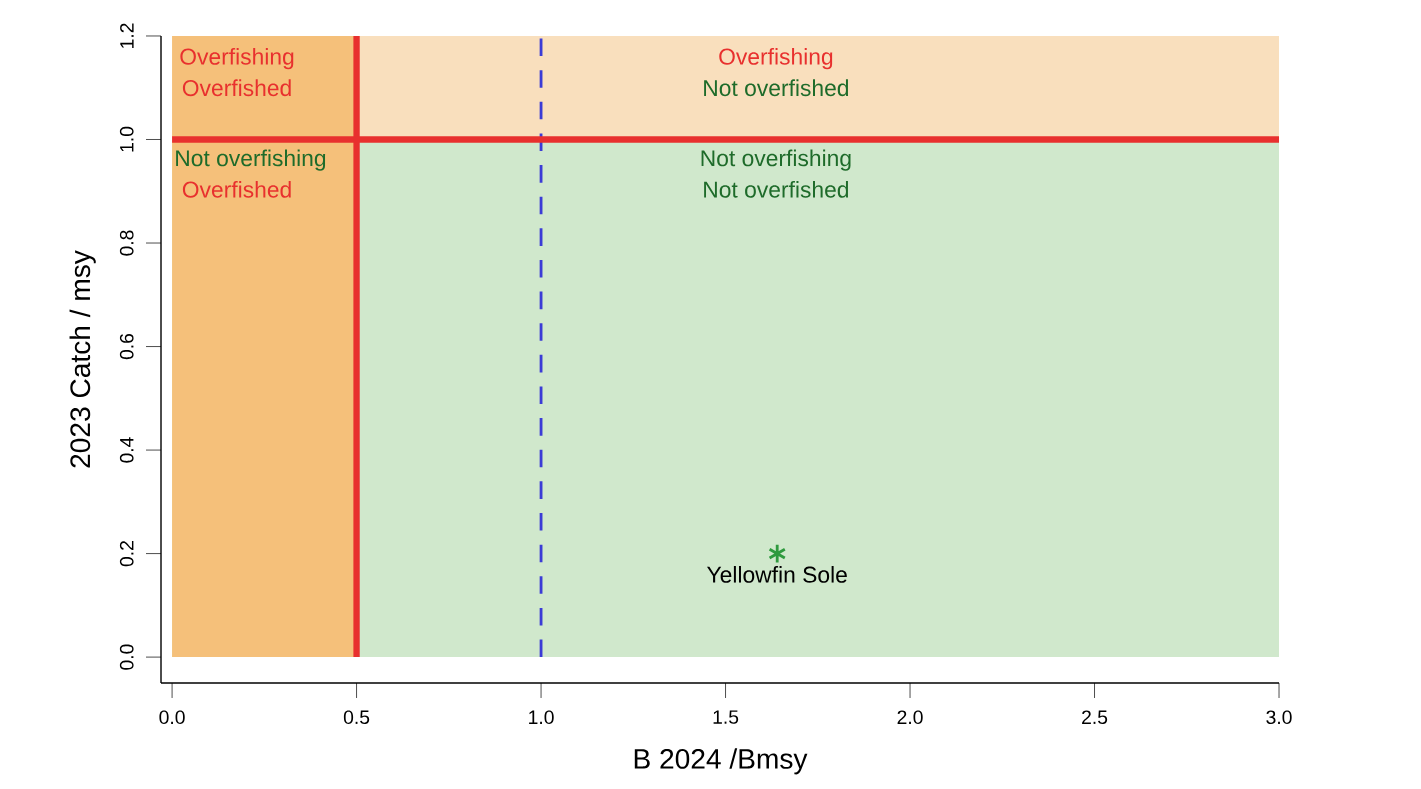  Describe the element at coordinates (126, 450) in the screenshot. I see `y-tick-label: 0.4` at that location.